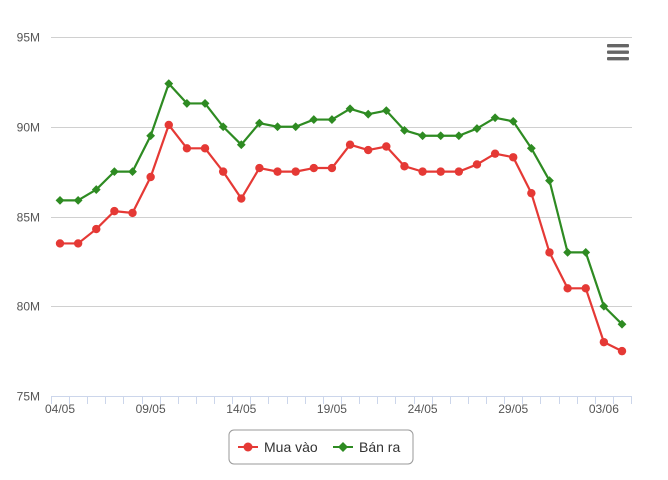  What do you see at coordinates (60, 409) in the screenshot?
I see `x-tick-label: 04/05` at bounding box center [60, 409].